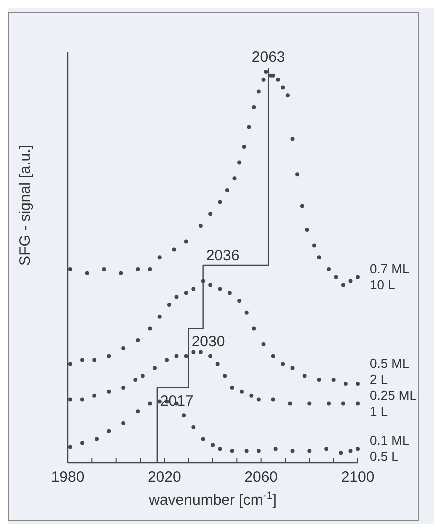  I want to click on annotation: 2017, so click(177, 401).